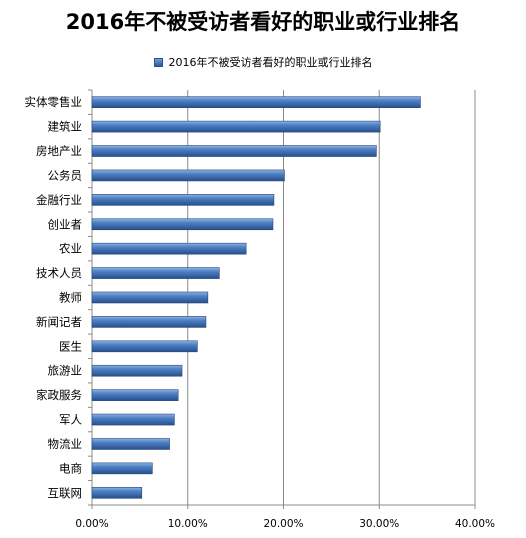  I want to click on category-label: 新闻记者, so click(59, 322).